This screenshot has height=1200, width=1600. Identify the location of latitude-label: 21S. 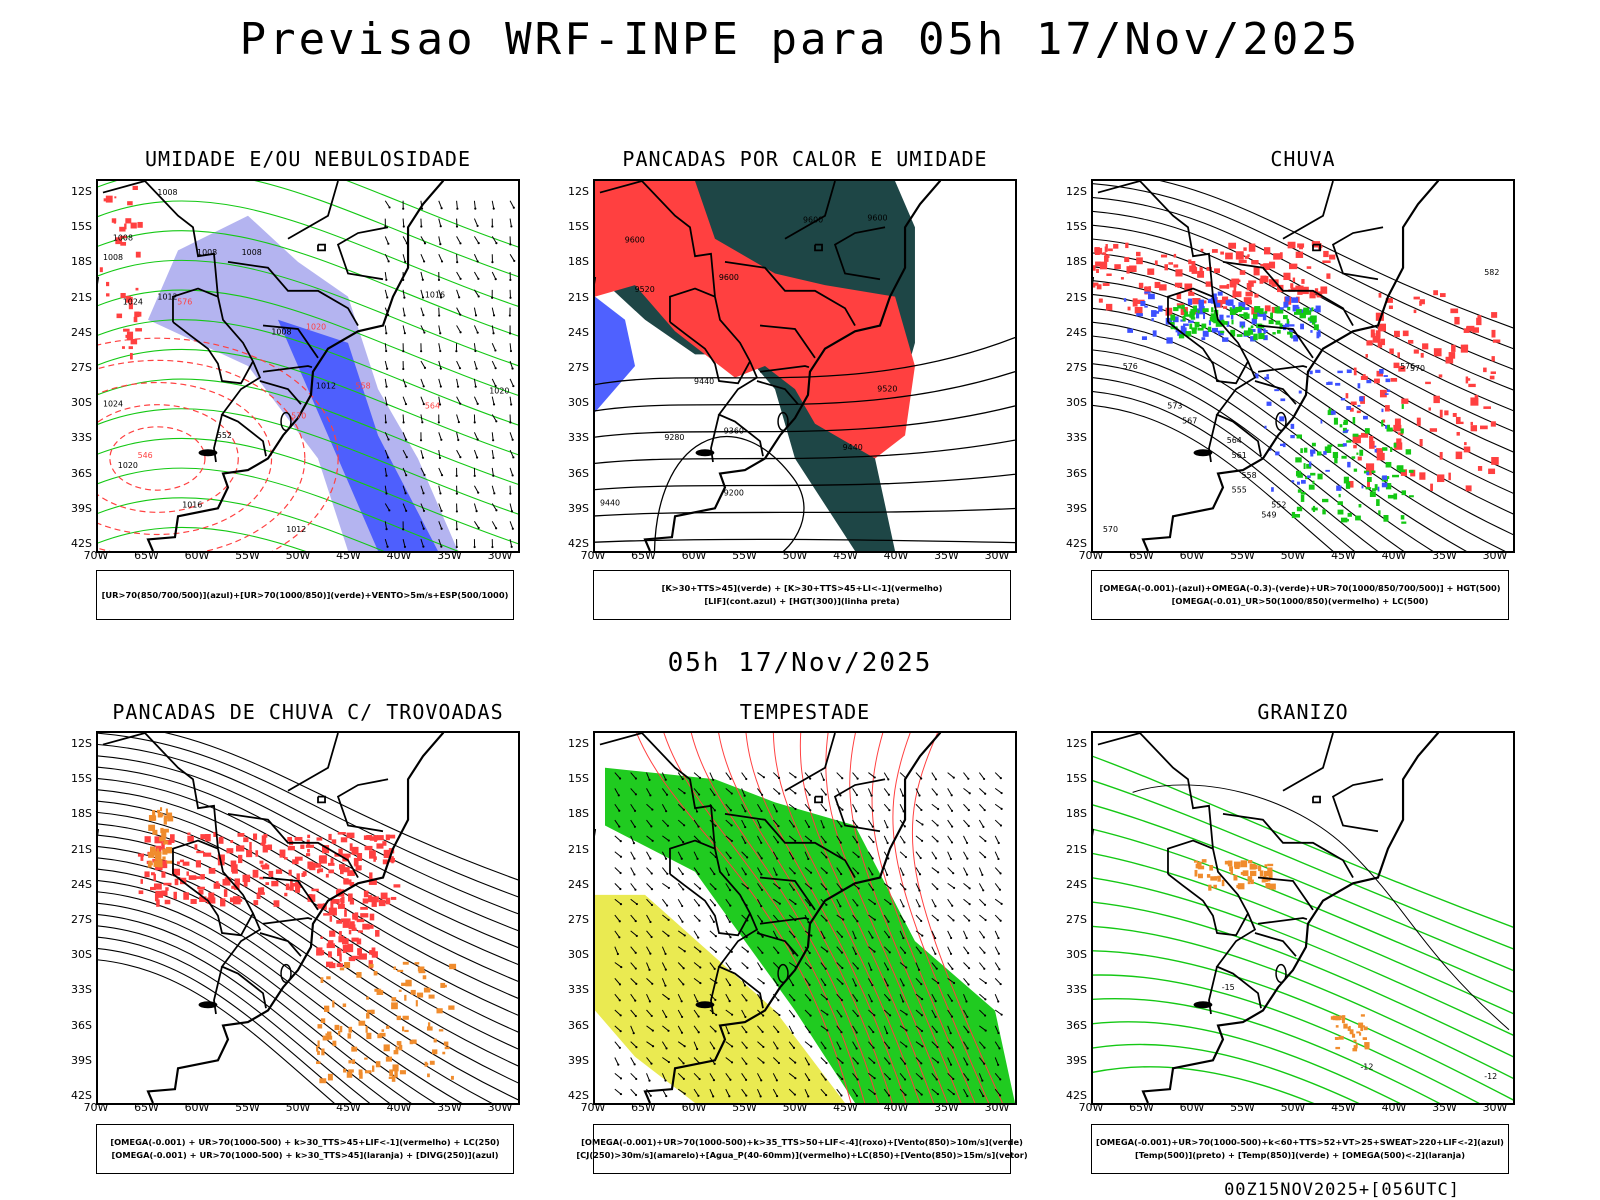
(1076, 849).